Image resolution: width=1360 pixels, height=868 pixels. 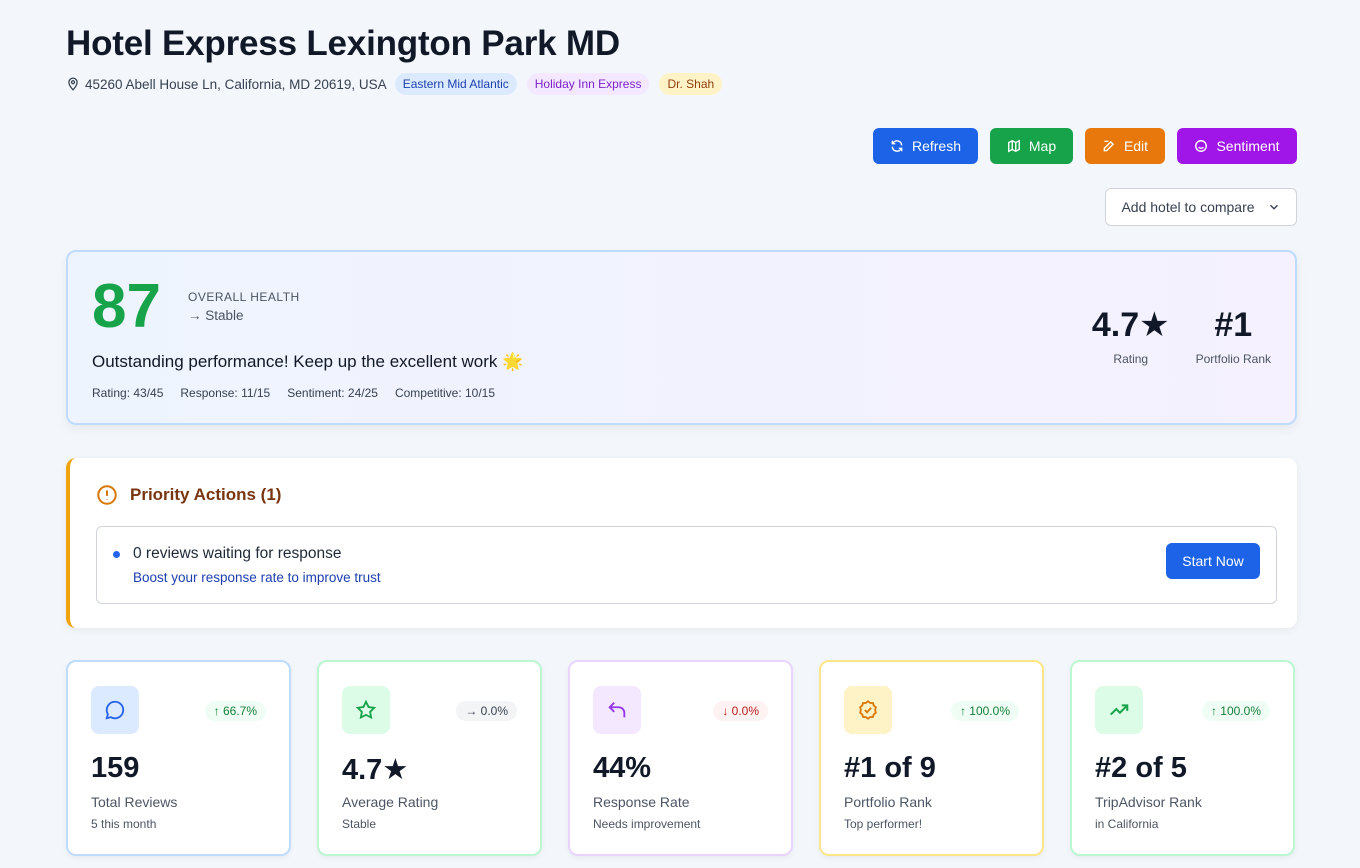 I want to click on stat-value: 159, so click(x=115, y=768).